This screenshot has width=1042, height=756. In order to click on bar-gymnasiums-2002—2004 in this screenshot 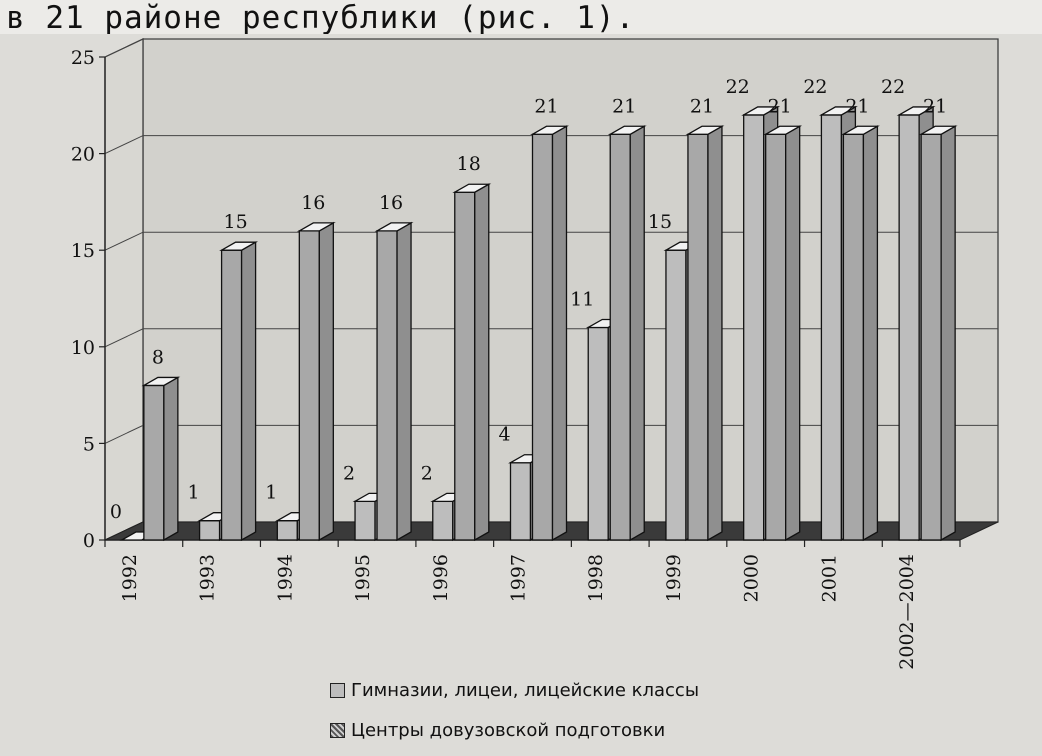, I will do `click(909, 327)`.